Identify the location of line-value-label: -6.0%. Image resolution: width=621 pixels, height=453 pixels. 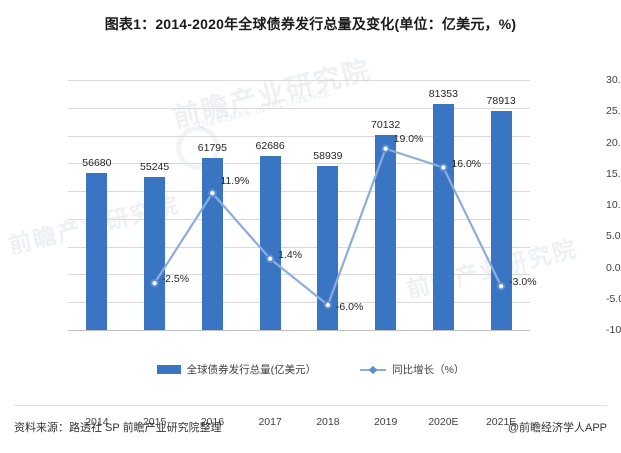
(349, 307).